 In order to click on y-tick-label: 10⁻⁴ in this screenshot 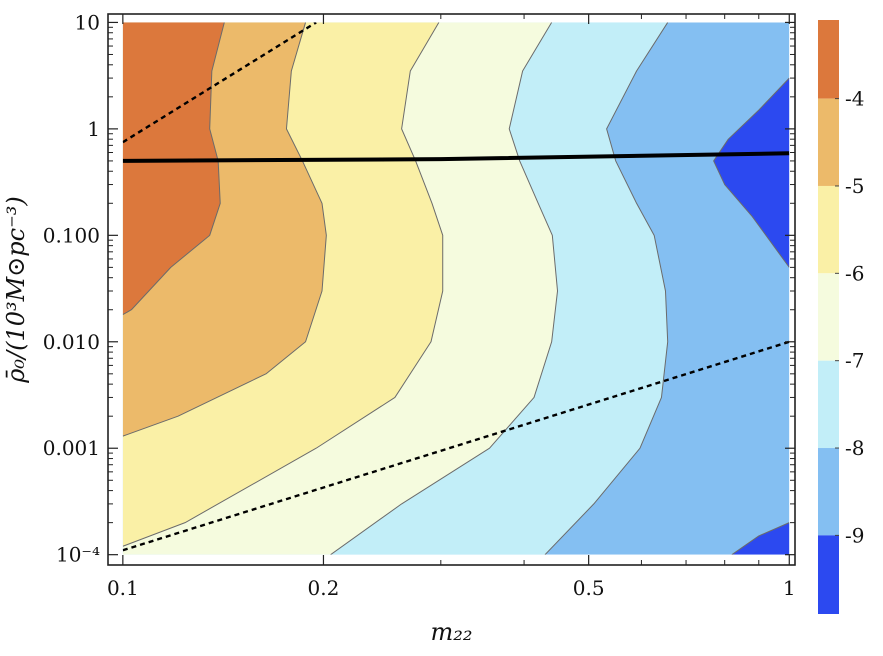, I will do `click(78, 555)`.